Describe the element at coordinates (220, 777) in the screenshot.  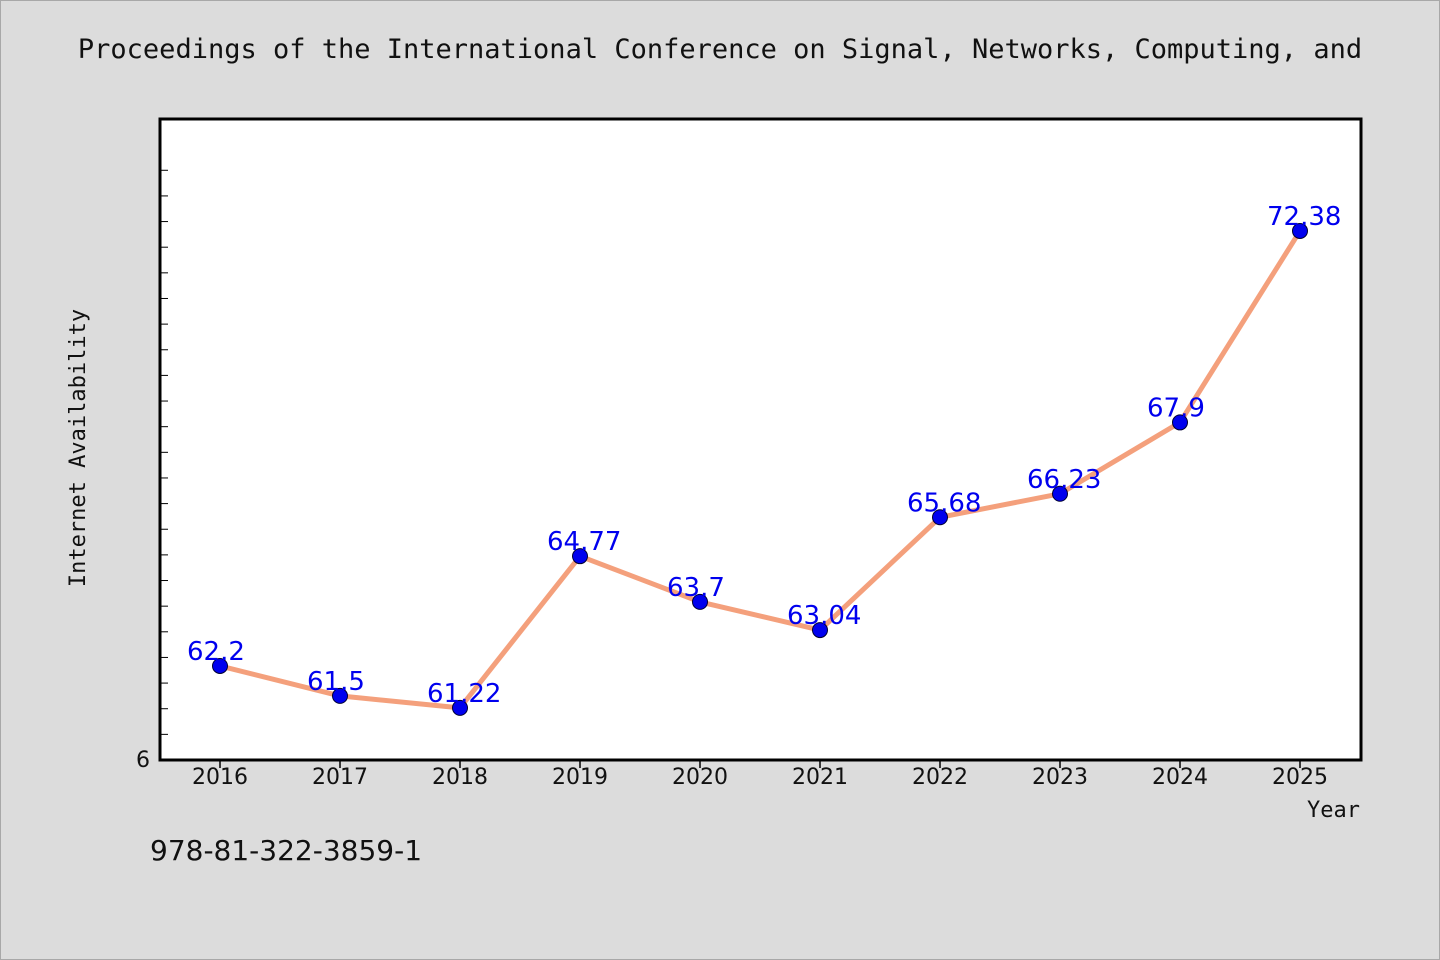
I see `x-tick-label: 2016` at that location.